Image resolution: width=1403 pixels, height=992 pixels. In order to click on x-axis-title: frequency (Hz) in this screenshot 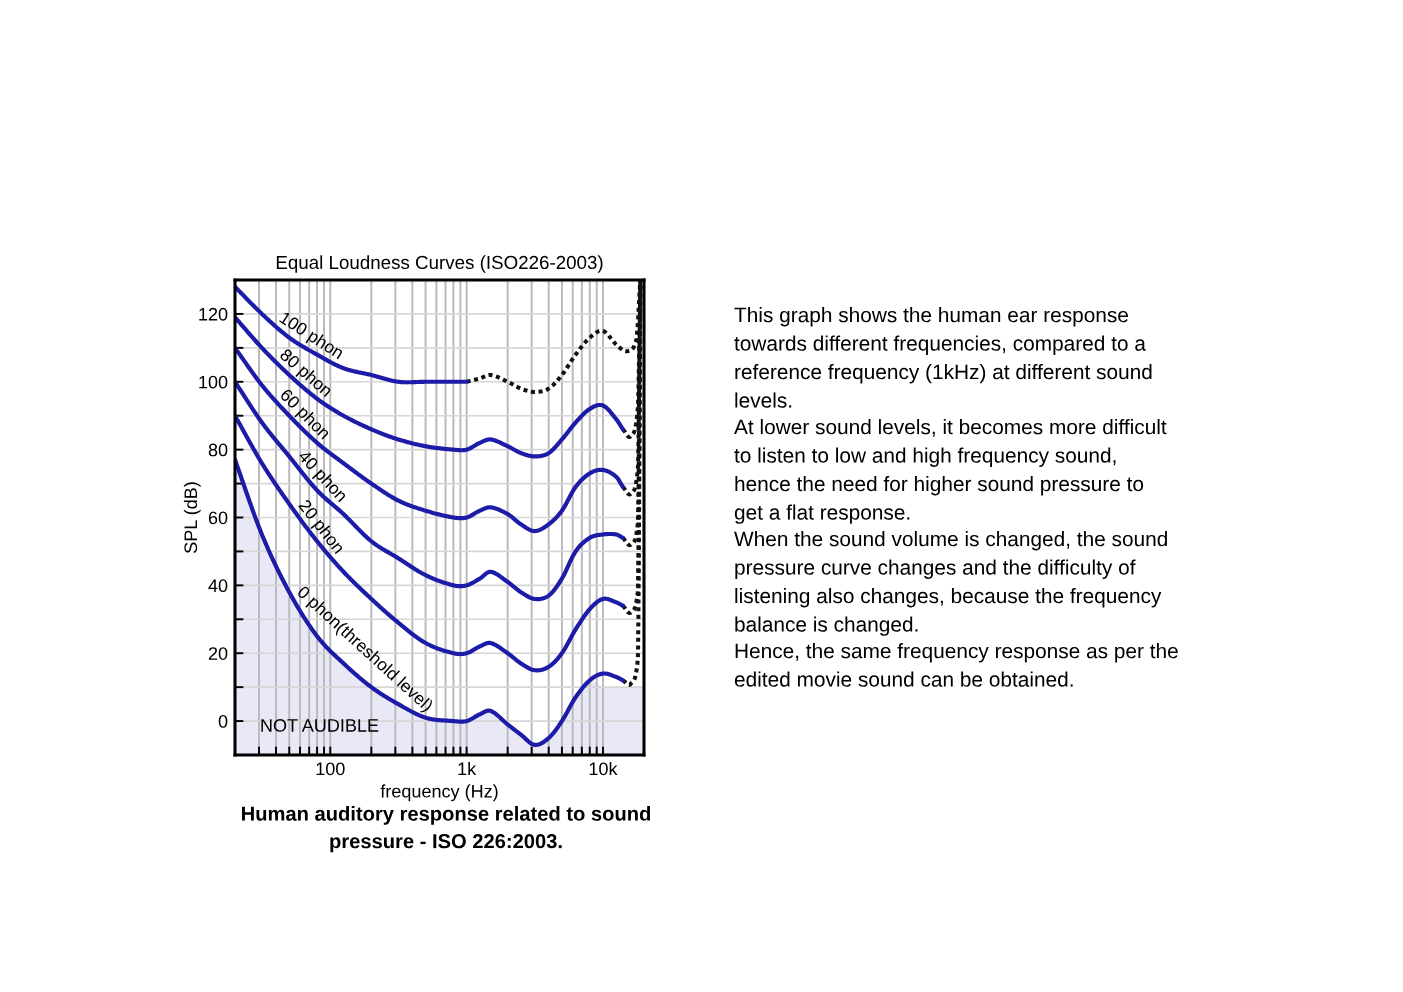, I will do `click(439, 793)`.